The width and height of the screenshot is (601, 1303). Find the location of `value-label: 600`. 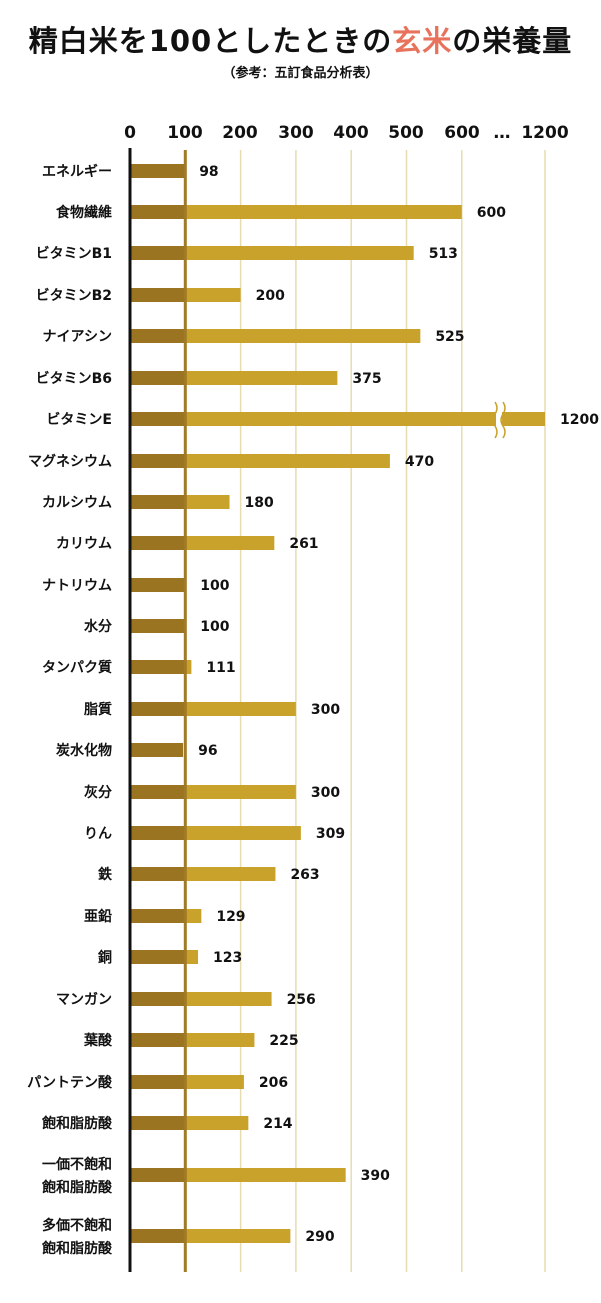

value-label: 600 is located at coordinates (491, 213).